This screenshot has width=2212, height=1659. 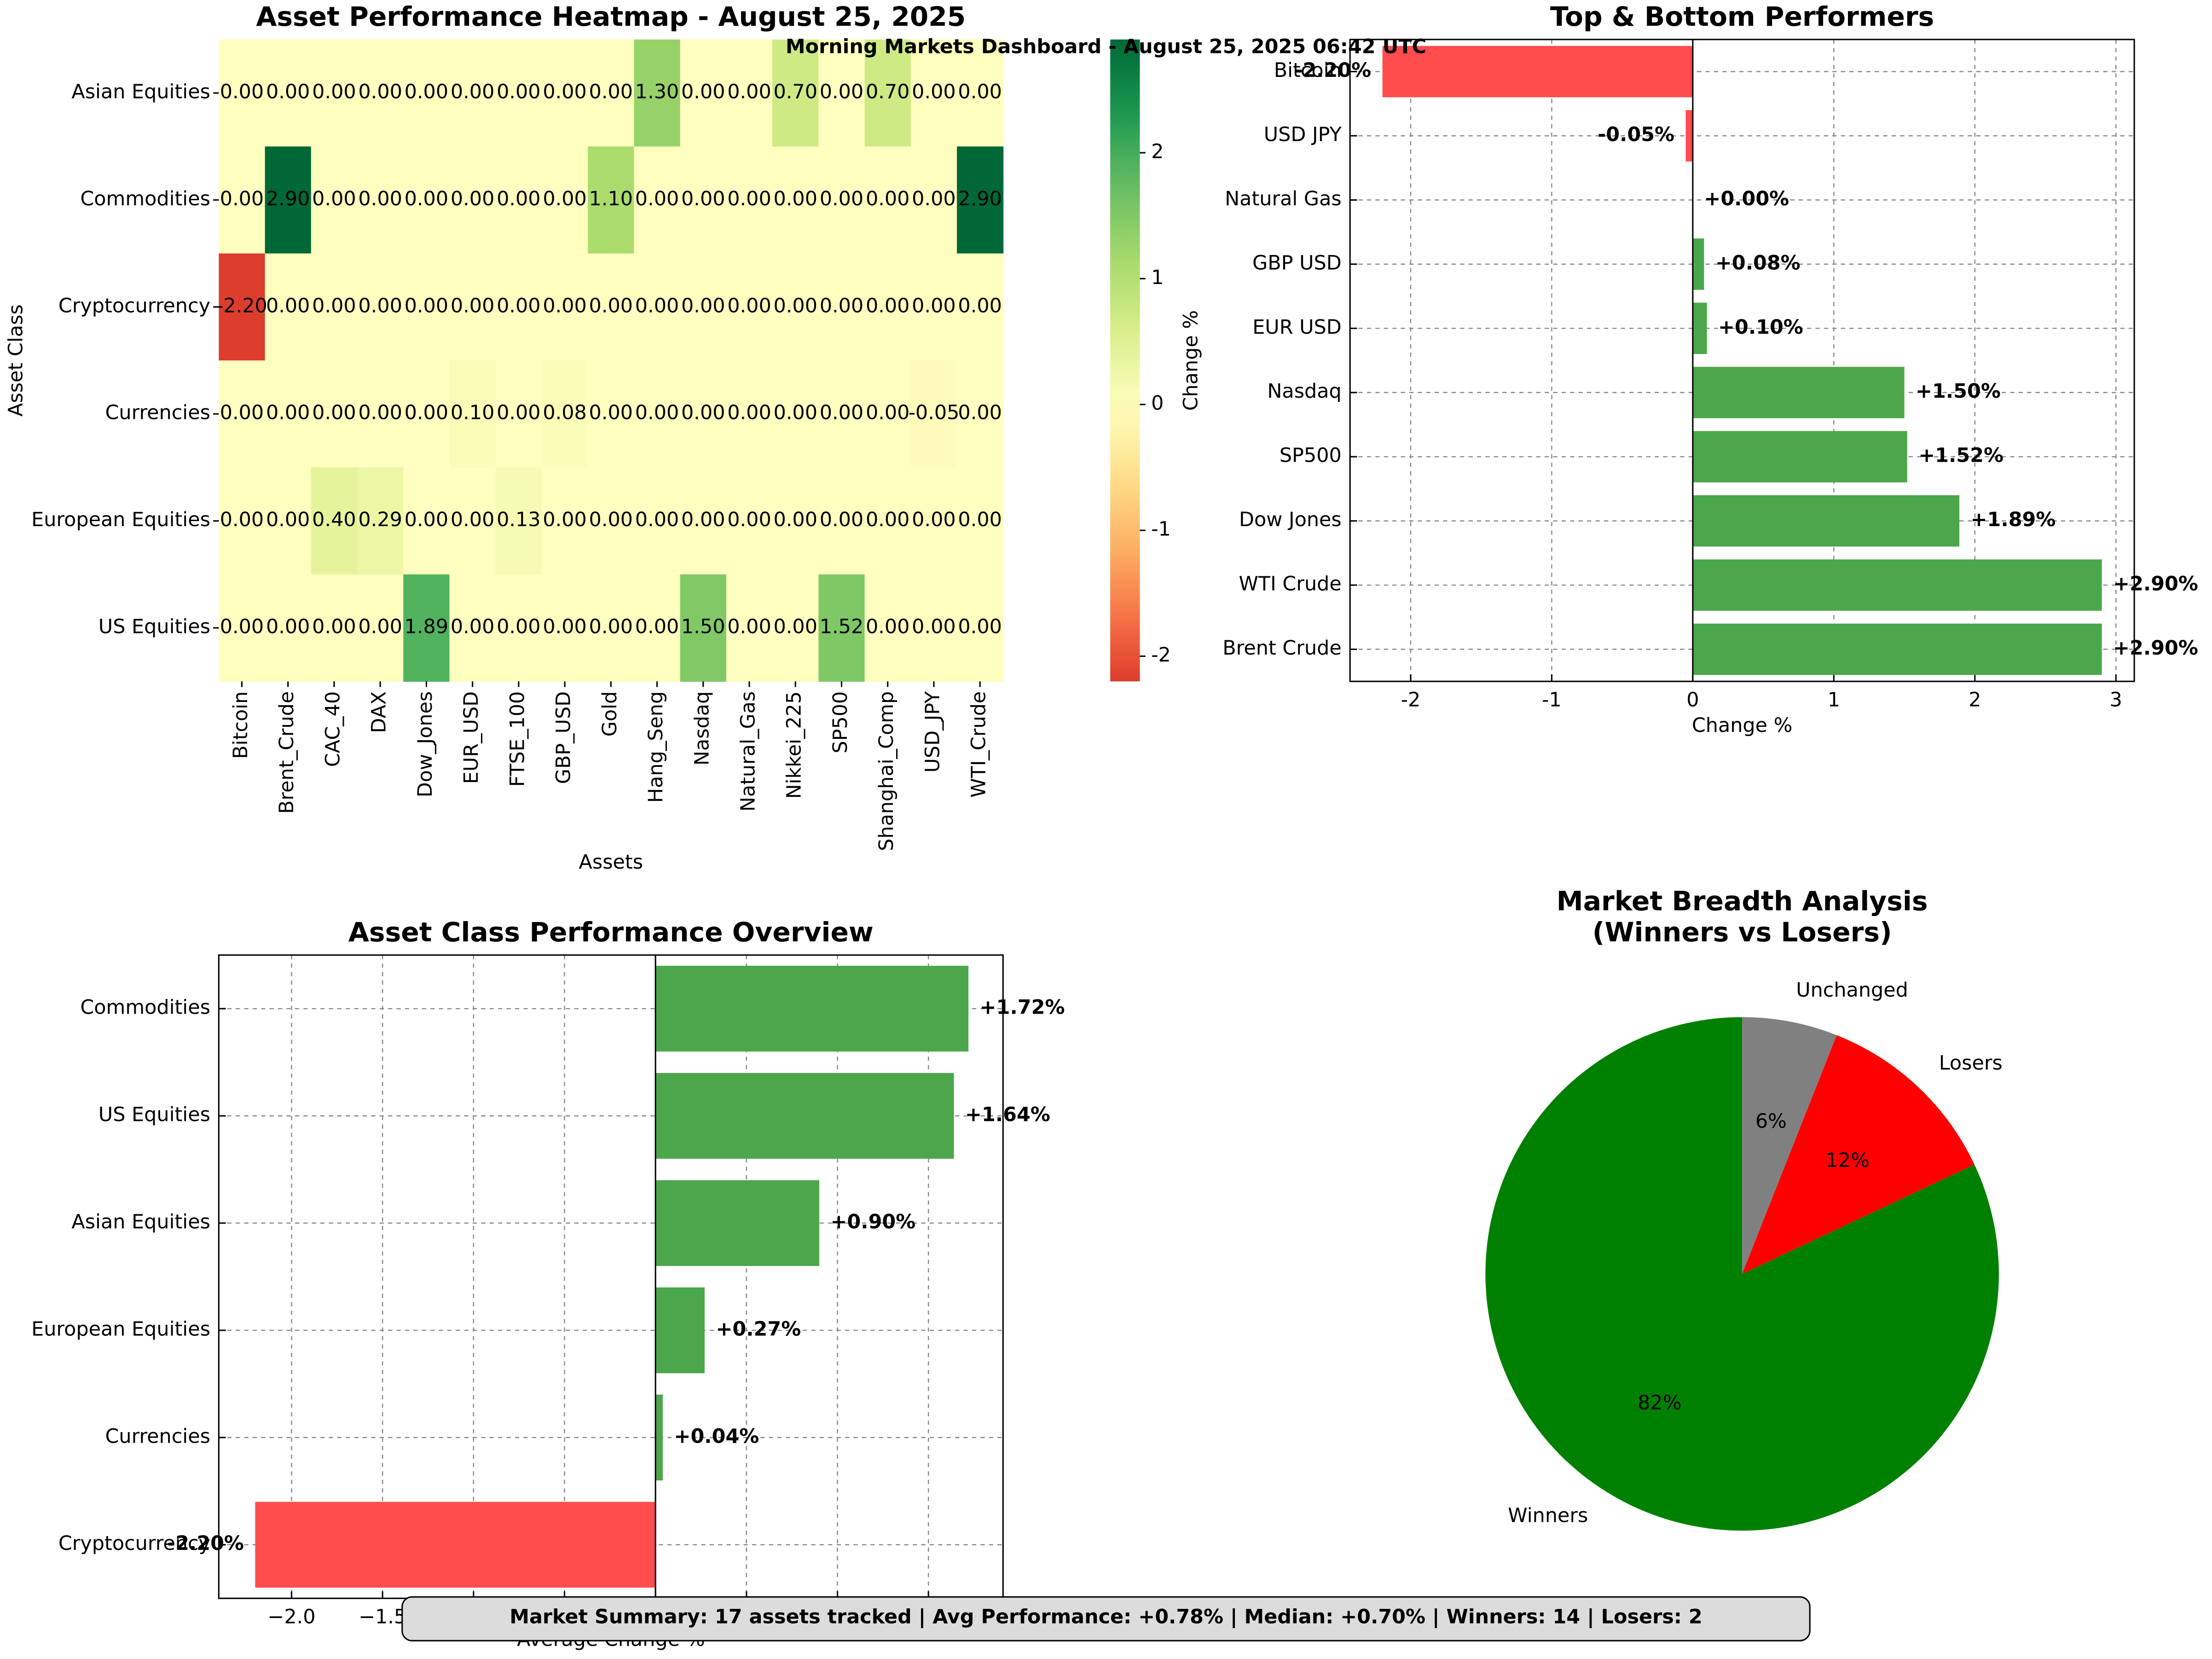 What do you see at coordinates (286, 752) in the screenshot?
I see `x-tick-label: Brent_Crude` at bounding box center [286, 752].